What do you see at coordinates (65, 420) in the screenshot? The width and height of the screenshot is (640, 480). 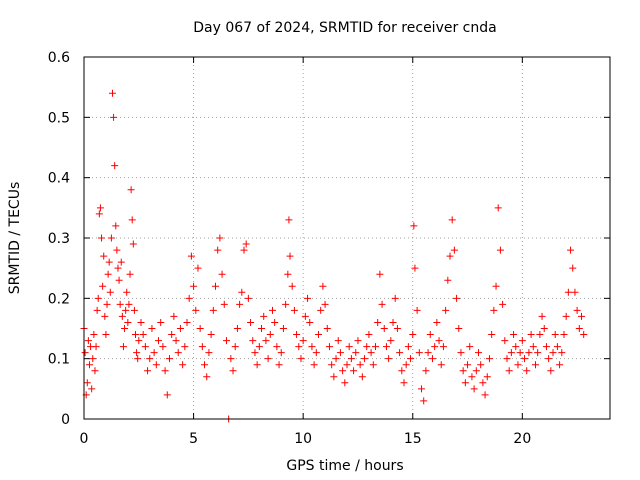 I see `y-tick-label: 0` at bounding box center [65, 420].